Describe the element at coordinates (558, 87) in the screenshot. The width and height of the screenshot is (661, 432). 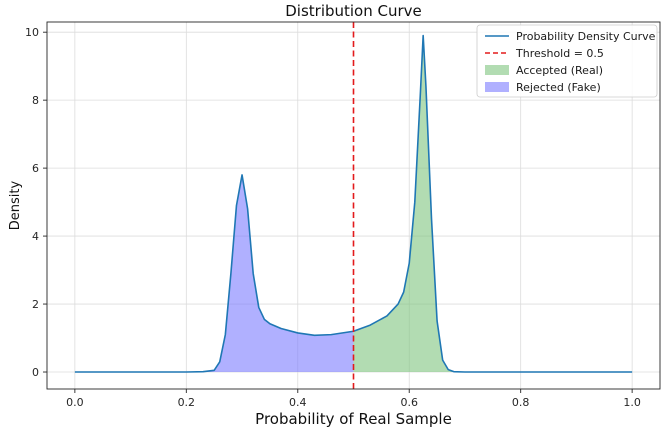
I see `legend-label: Rejected (Fake)` at that location.